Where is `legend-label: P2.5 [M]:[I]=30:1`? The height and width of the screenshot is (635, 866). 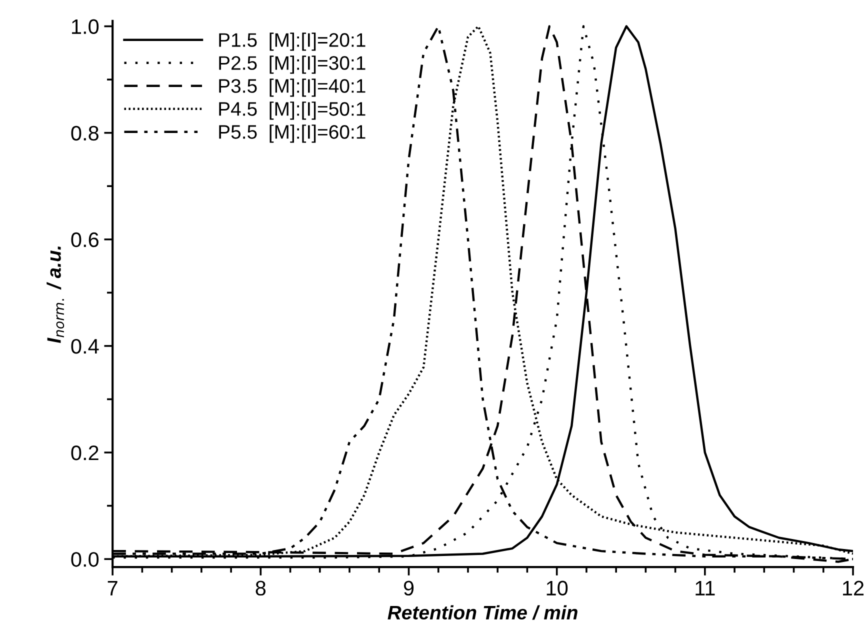
legend-label: P2.5 [M]:[I]=30:1 is located at coordinates (292, 65).